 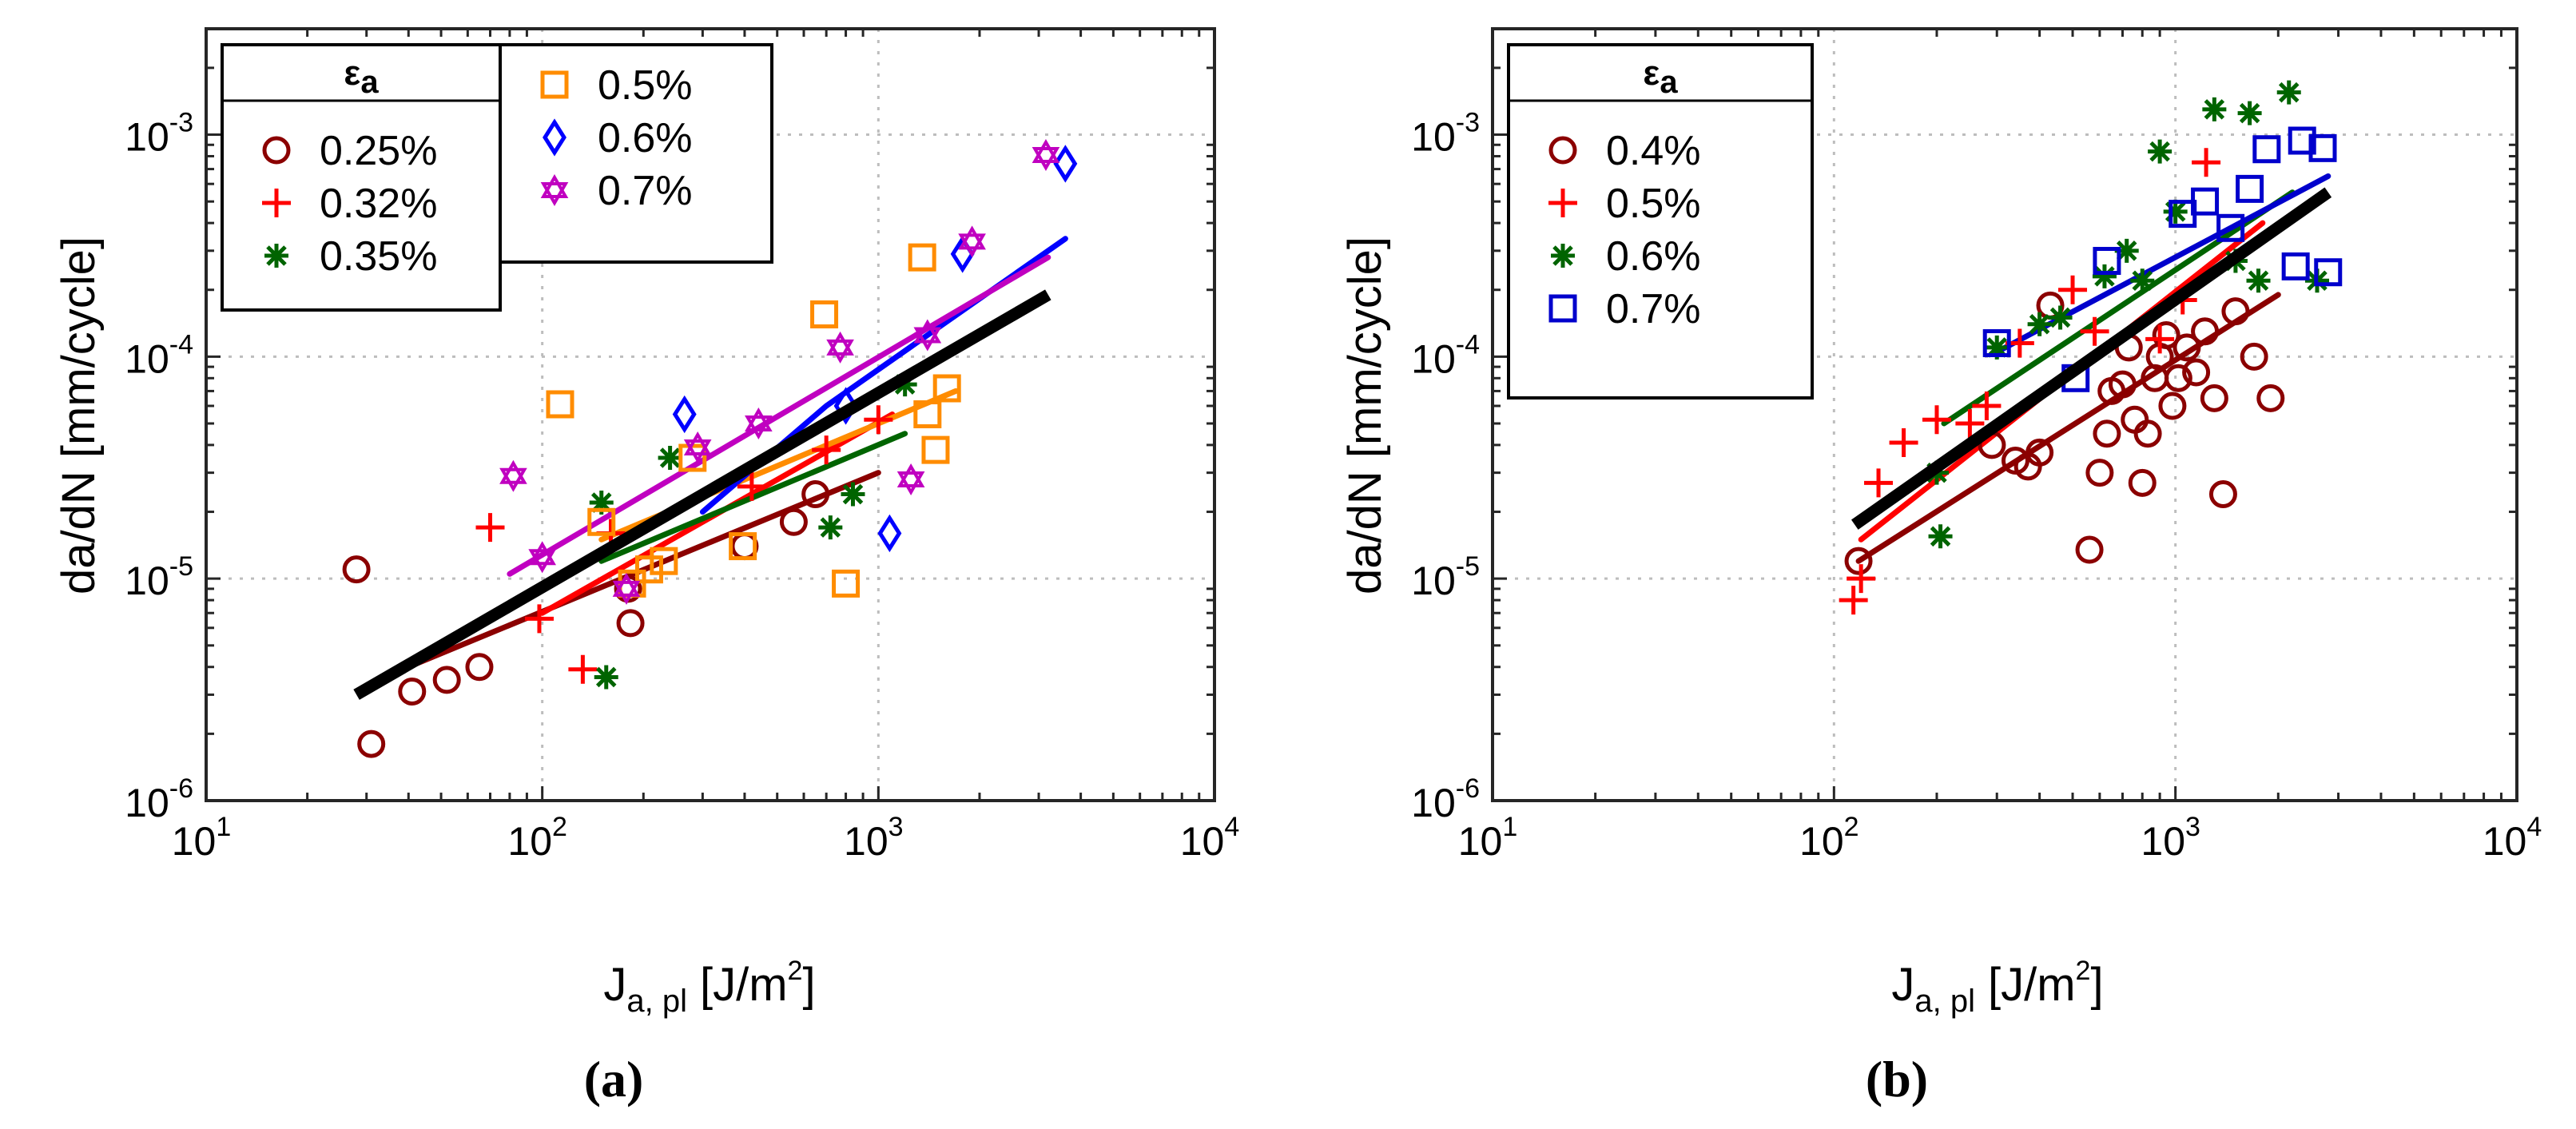 What do you see at coordinates (2534, 827) in the screenshot?
I see `x-tick-exp: 4` at bounding box center [2534, 827].